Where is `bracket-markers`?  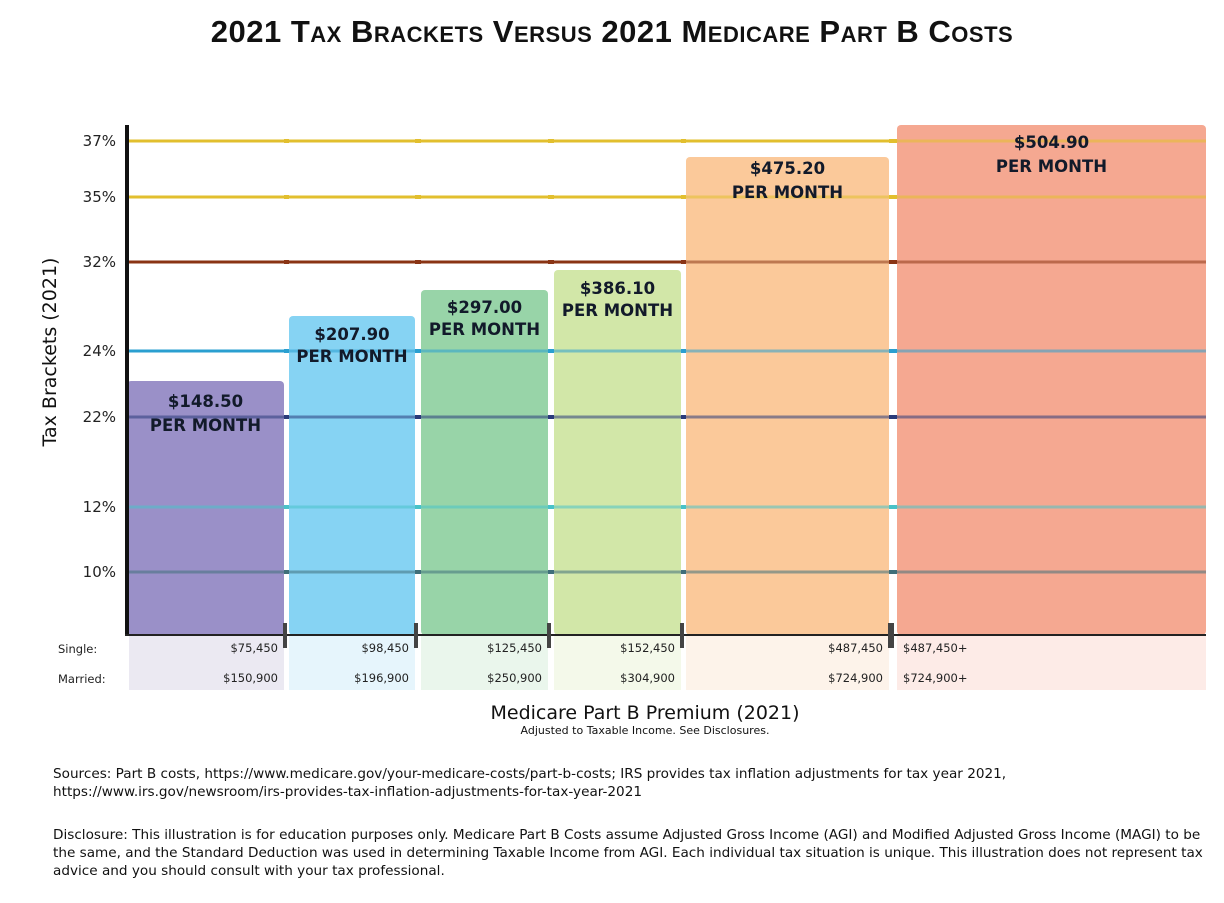
bracket-markers is located at coordinates (588, 635).